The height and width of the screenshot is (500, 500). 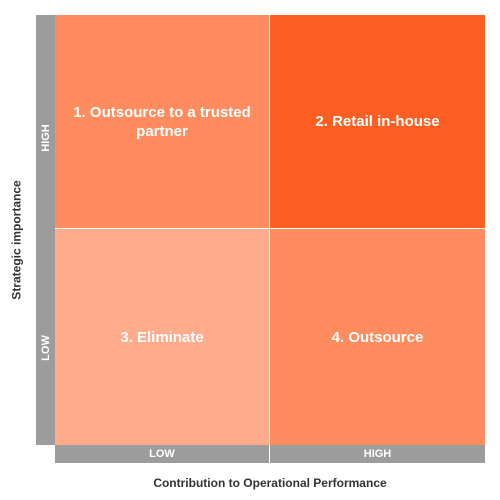 I want to click on quadrant-2-label: 2. Retail in-house, so click(x=377, y=121).